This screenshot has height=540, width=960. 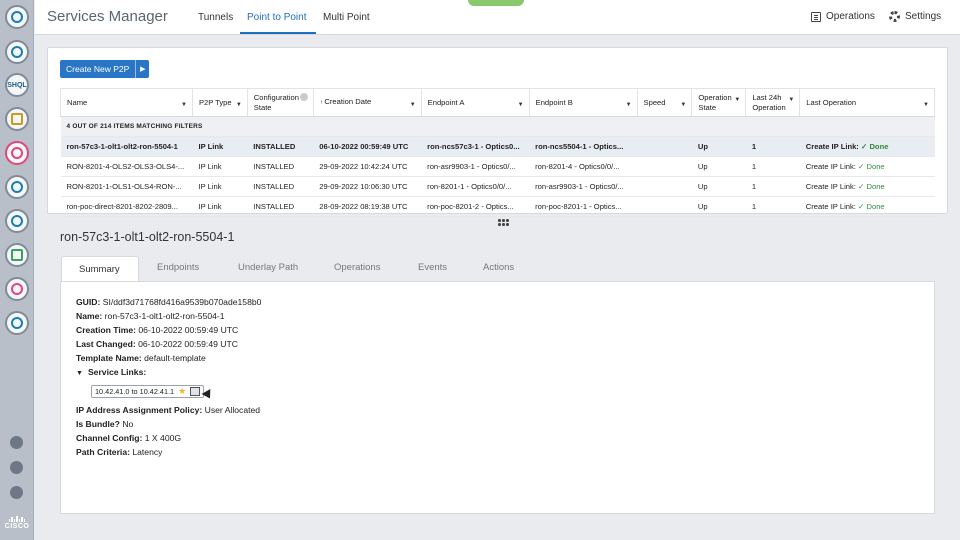 I want to click on cell-created: 29-09-2022 10:42:24 UTC, so click(x=367, y=166).